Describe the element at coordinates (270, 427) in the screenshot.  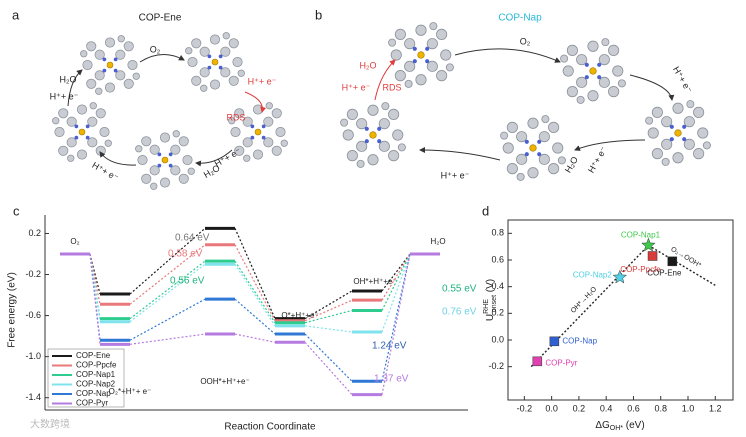
I see `x-axis-title: Reaction Coordinate` at that location.